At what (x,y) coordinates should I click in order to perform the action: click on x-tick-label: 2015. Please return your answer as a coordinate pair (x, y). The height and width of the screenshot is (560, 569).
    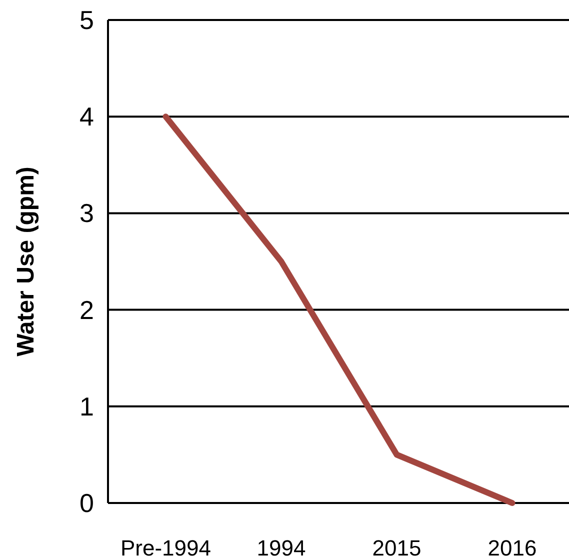
    Looking at the image, I should click on (397, 548).